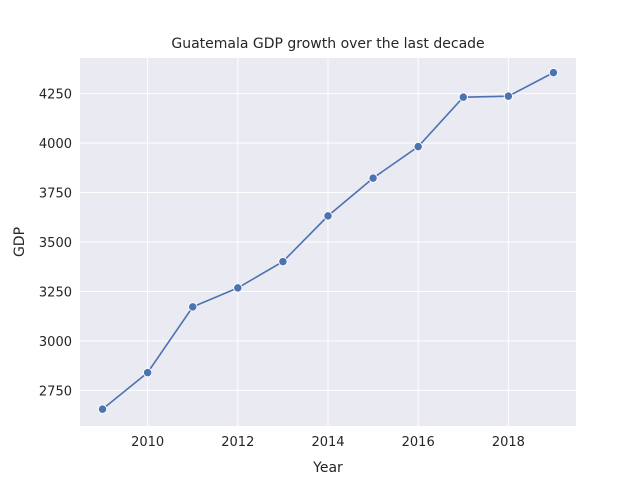 The width and height of the screenshot is (640, 480). Describe the element at coordinates (55, 95) in the screenshot. I see `y-tick-label: 4250` at that location.